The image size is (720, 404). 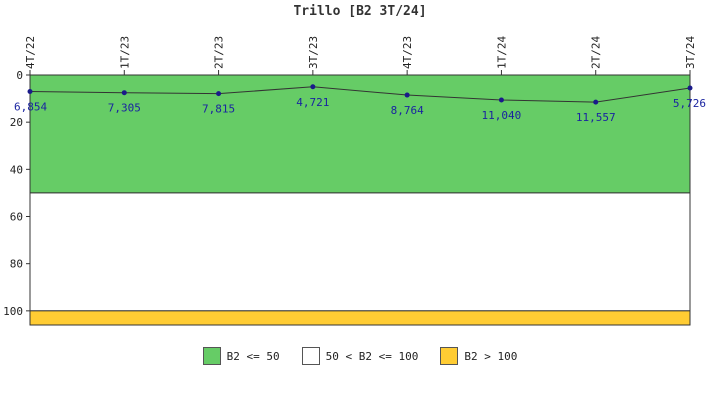 I want to click on y-tick-label: 80, so click(x=16, y=264).